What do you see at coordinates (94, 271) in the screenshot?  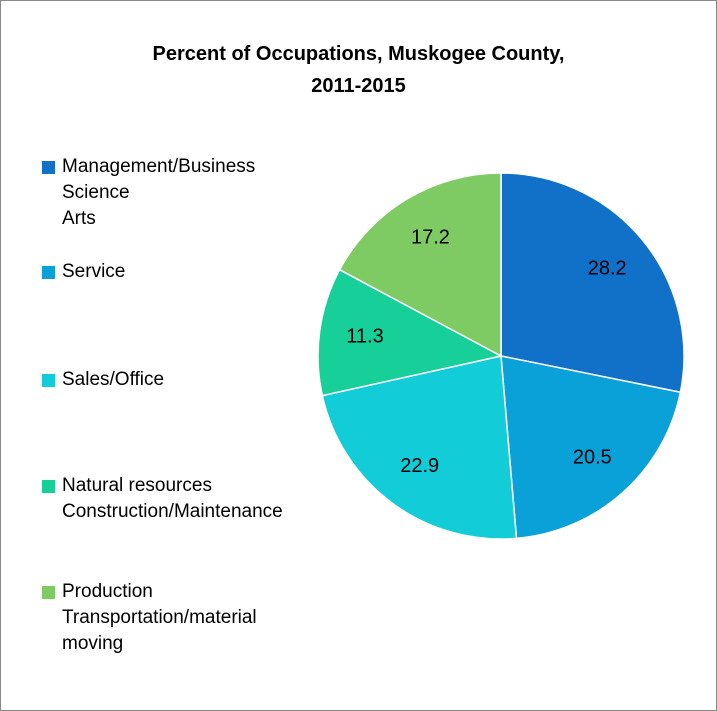 I see `legend-label: Service` at bounding box center [94, 271].